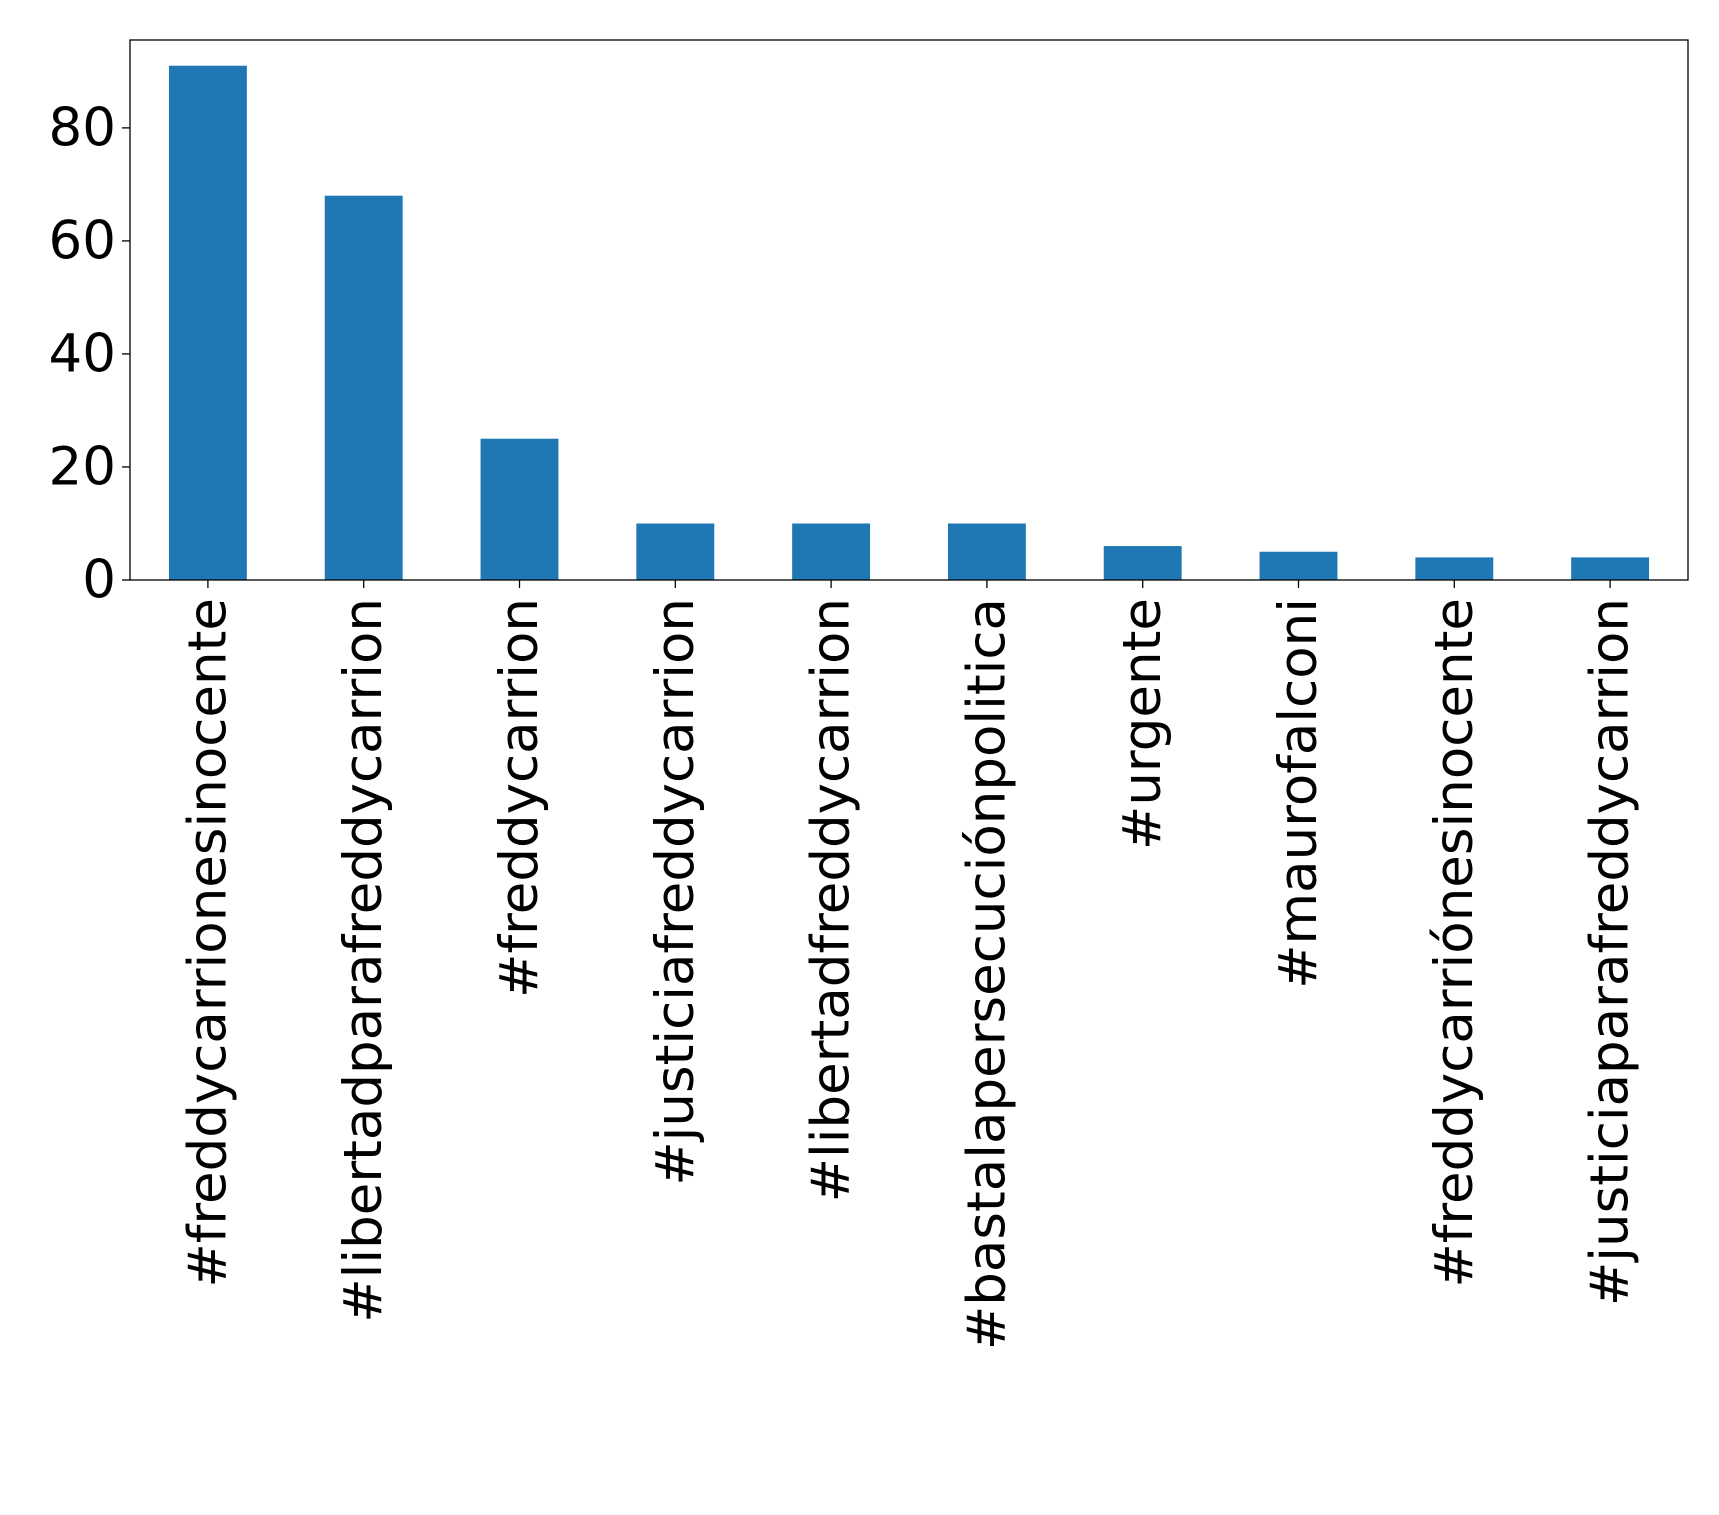 The height and width of the screenshot is (1515, 1719). What do you see at coordinates (82, 240) in the screenshot?
I see `y-tick-label: 60` at bounding box center [82, 240].